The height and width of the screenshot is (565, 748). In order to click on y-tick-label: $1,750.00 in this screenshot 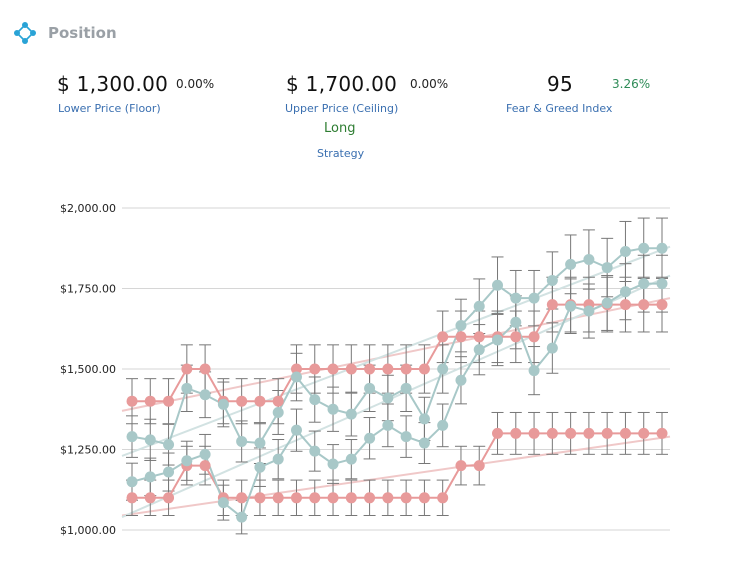, I will do `click(88, 289)`.